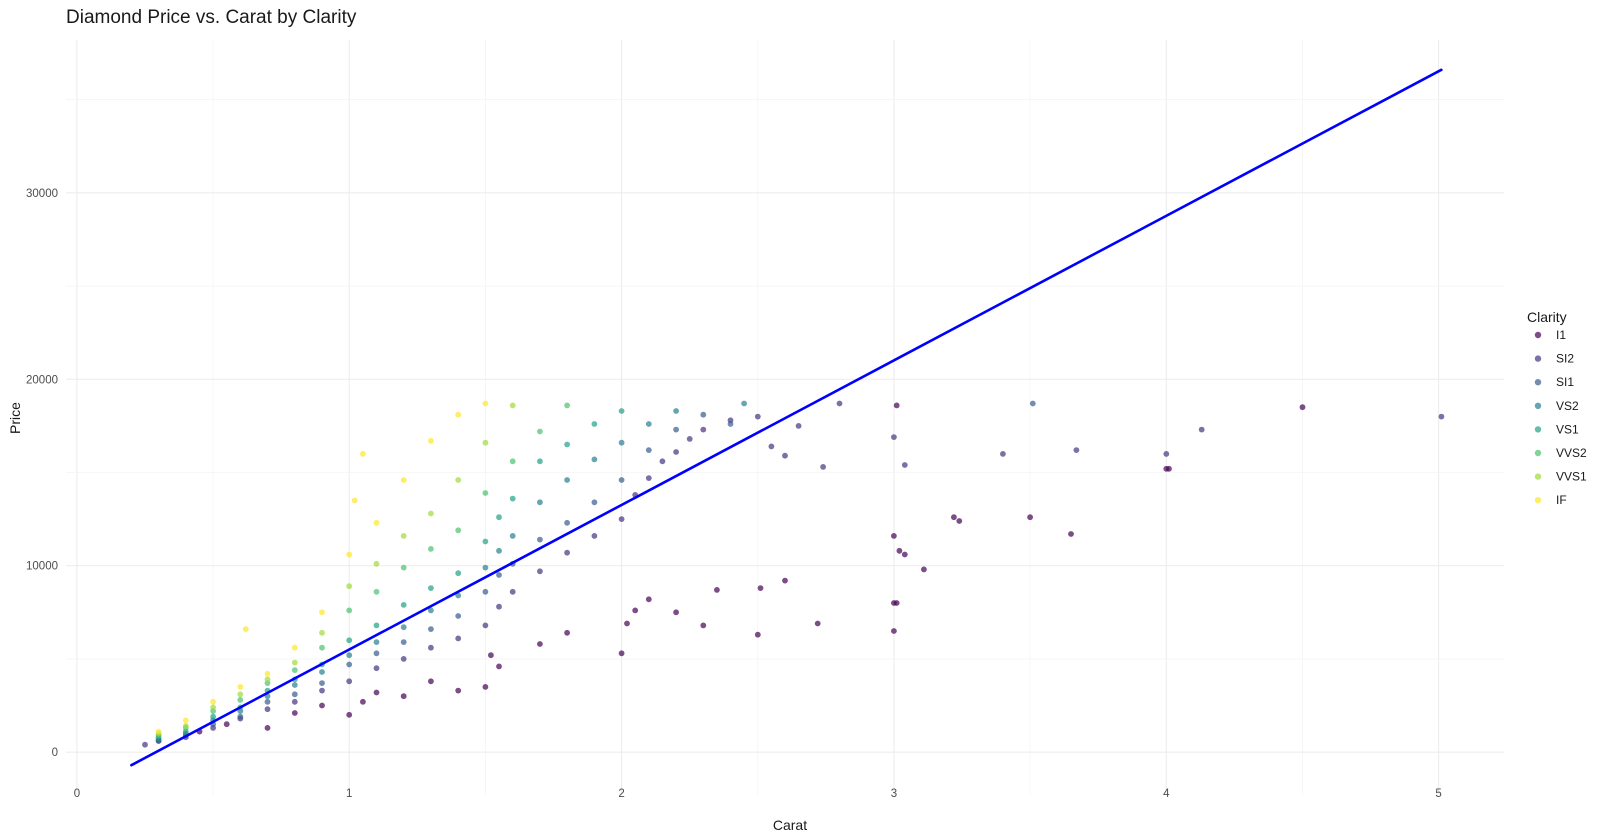  I want to click on y-tick-label: 10000, so click(42, 567).